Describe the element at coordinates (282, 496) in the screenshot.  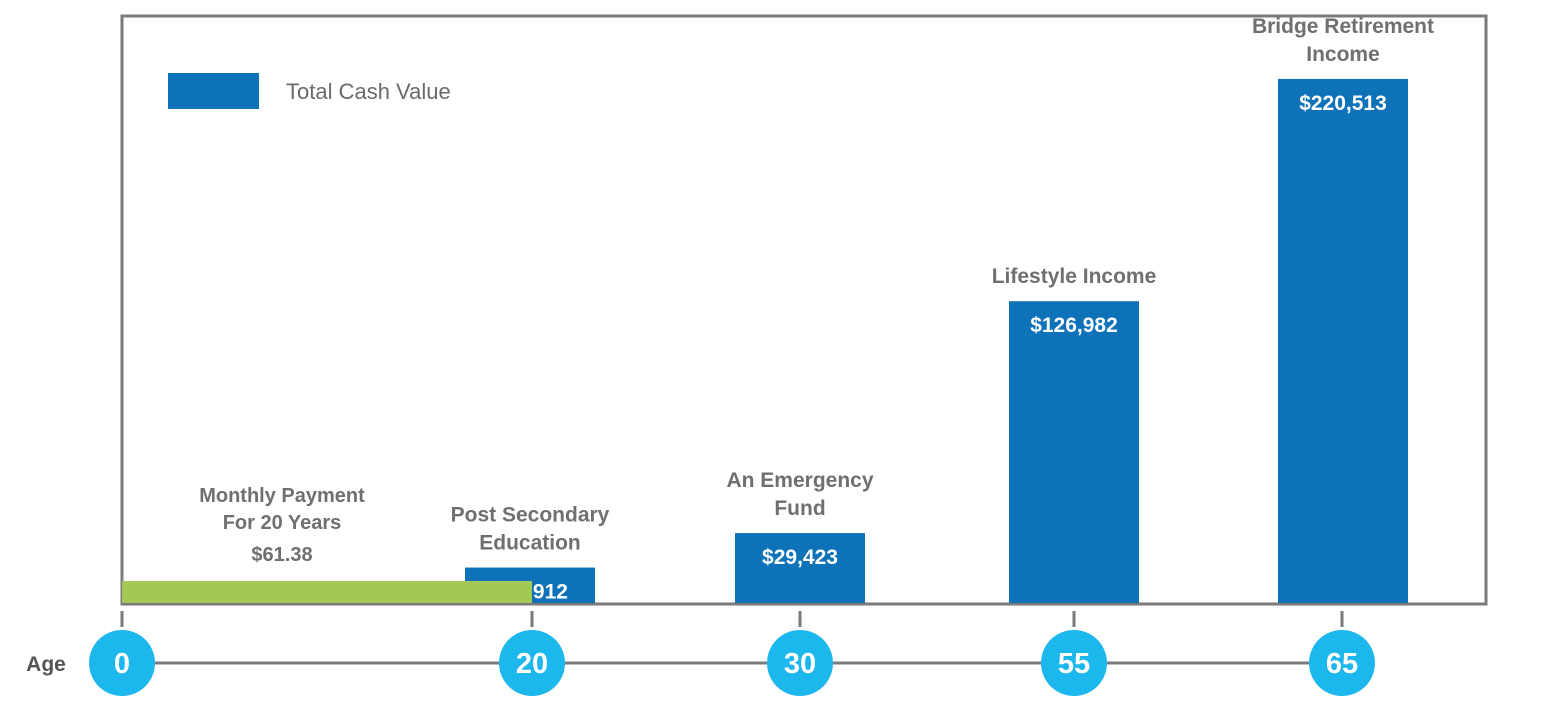
I see `payment-label: Monthly Payment` at that location.